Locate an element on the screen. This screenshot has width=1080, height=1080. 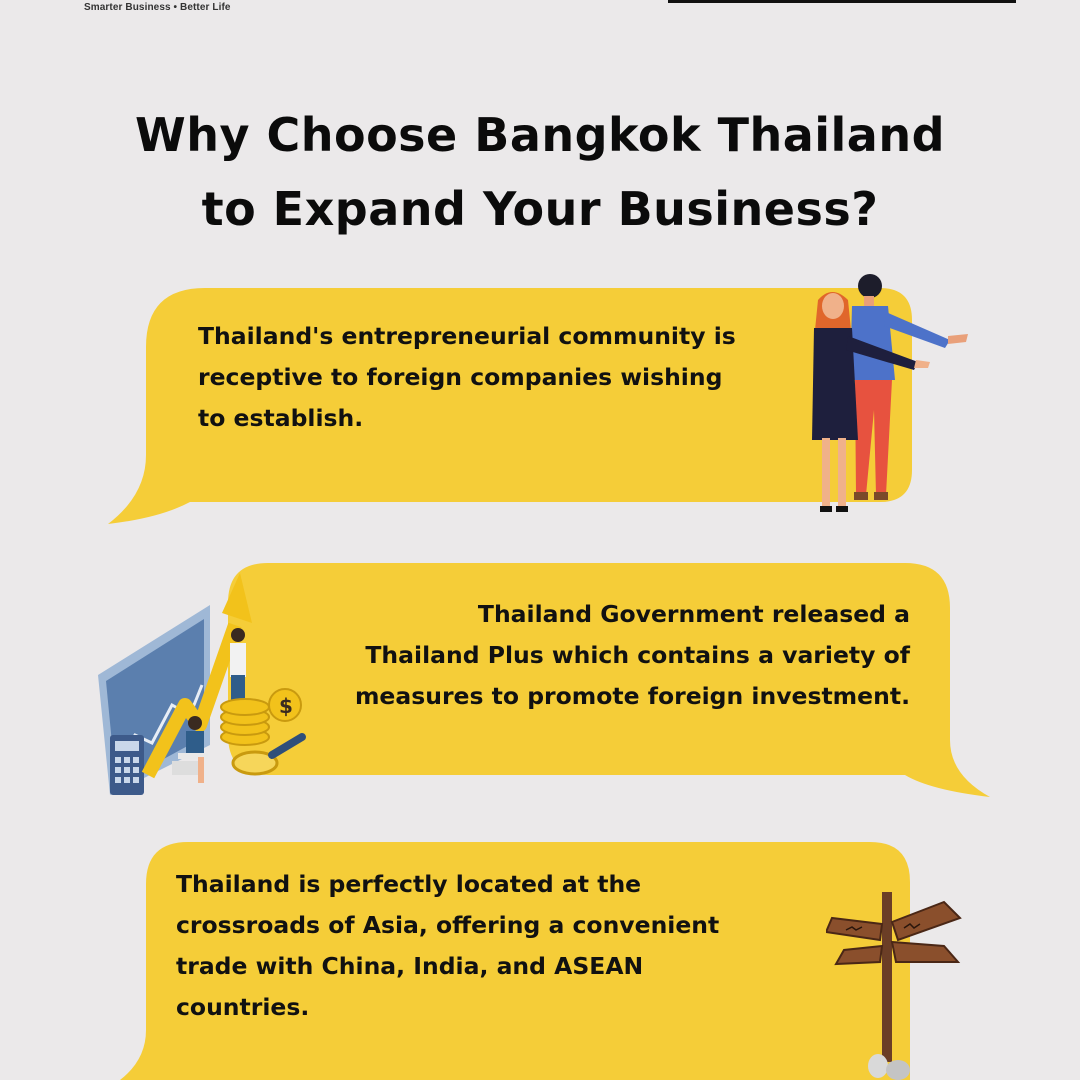
card-2-line-1: Thailand Government released a is located at coordinates (693, 614).